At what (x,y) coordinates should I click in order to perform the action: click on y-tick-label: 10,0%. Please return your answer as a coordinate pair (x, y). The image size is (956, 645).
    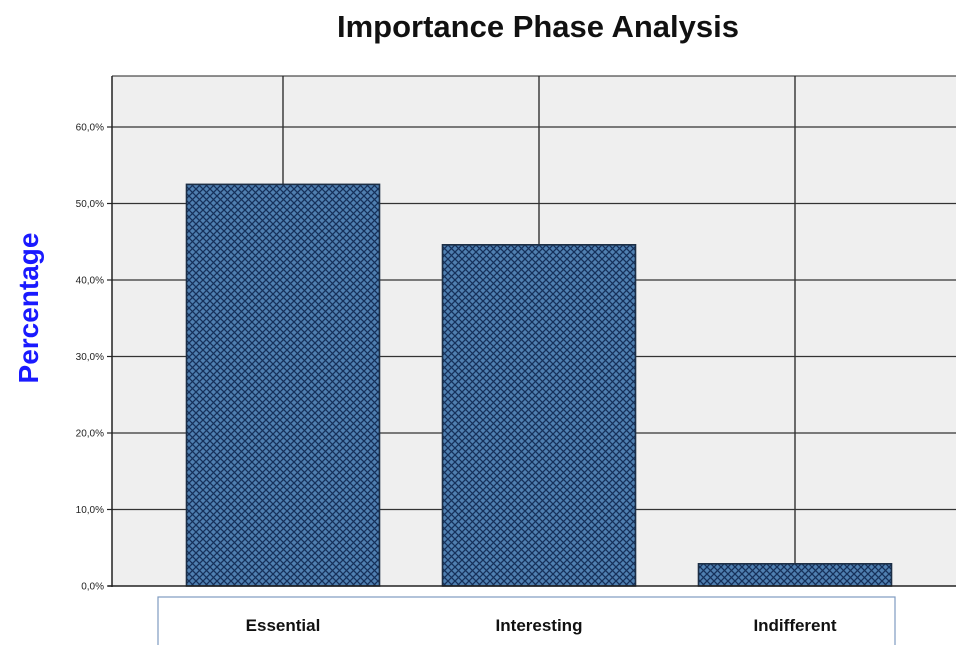
    Looking at the image, I should click on (90, 510).